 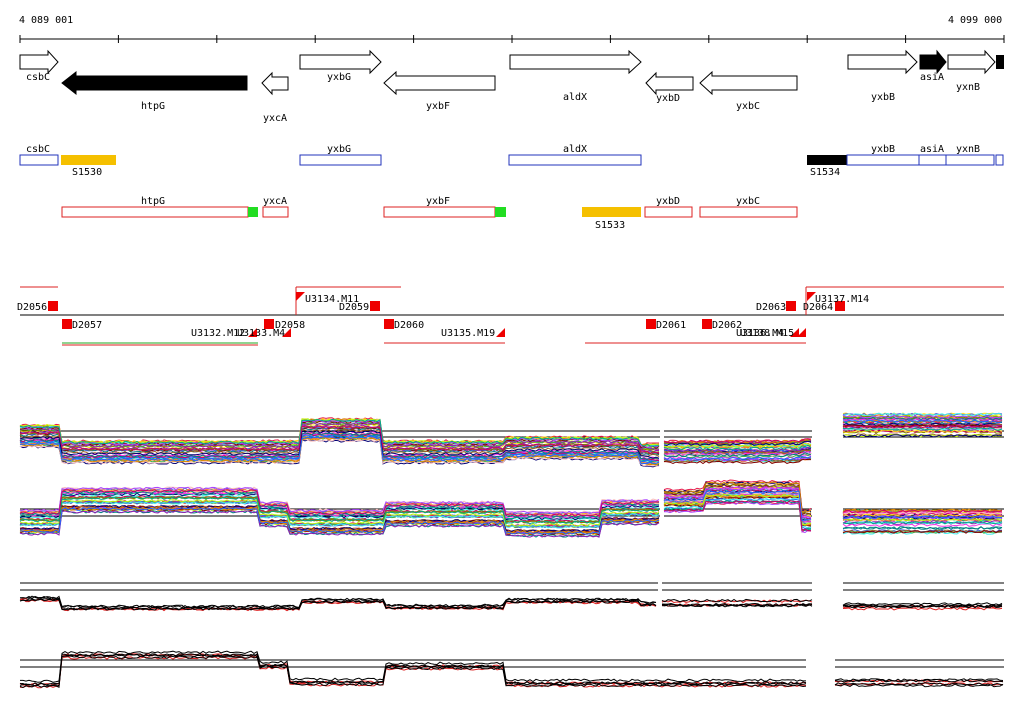 What do you see at coordinates (933, 62) in the screenshot?
I see `gene-arrow-asiA` at bounding box center [933, 62].